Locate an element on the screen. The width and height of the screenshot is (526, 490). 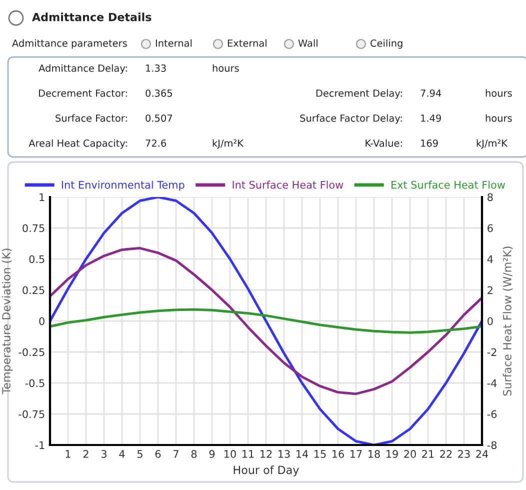
text: Admittance Delay: is located at coordinates (82, 69).